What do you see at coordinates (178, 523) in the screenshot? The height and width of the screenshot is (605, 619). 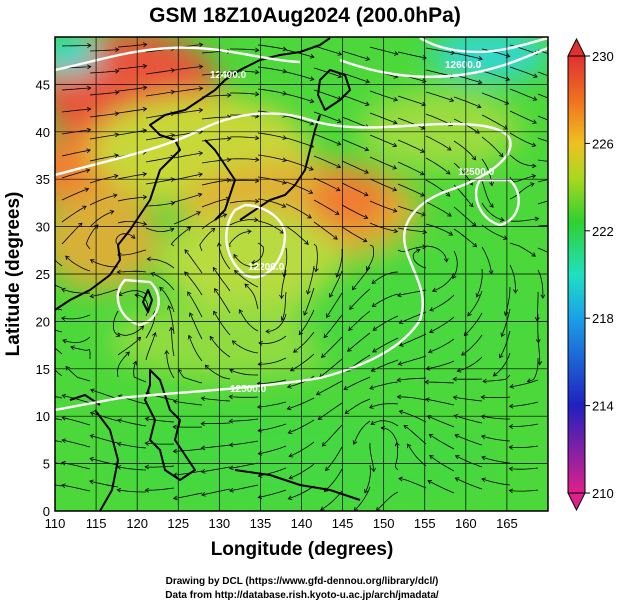 I see `x-tick-label: 125` at bounding box center [178, 523].